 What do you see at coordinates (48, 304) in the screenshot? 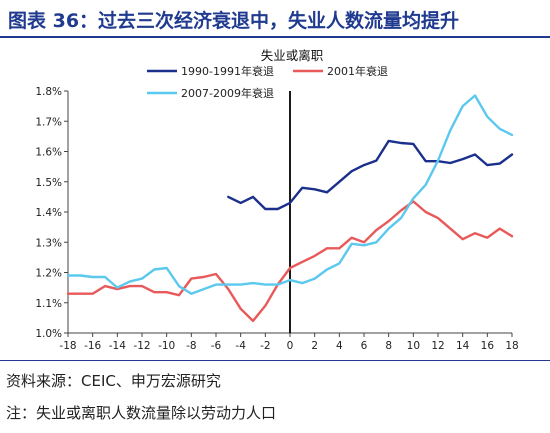
I see `y-tick-label: 1.1%` at bounding box center [48, 304].